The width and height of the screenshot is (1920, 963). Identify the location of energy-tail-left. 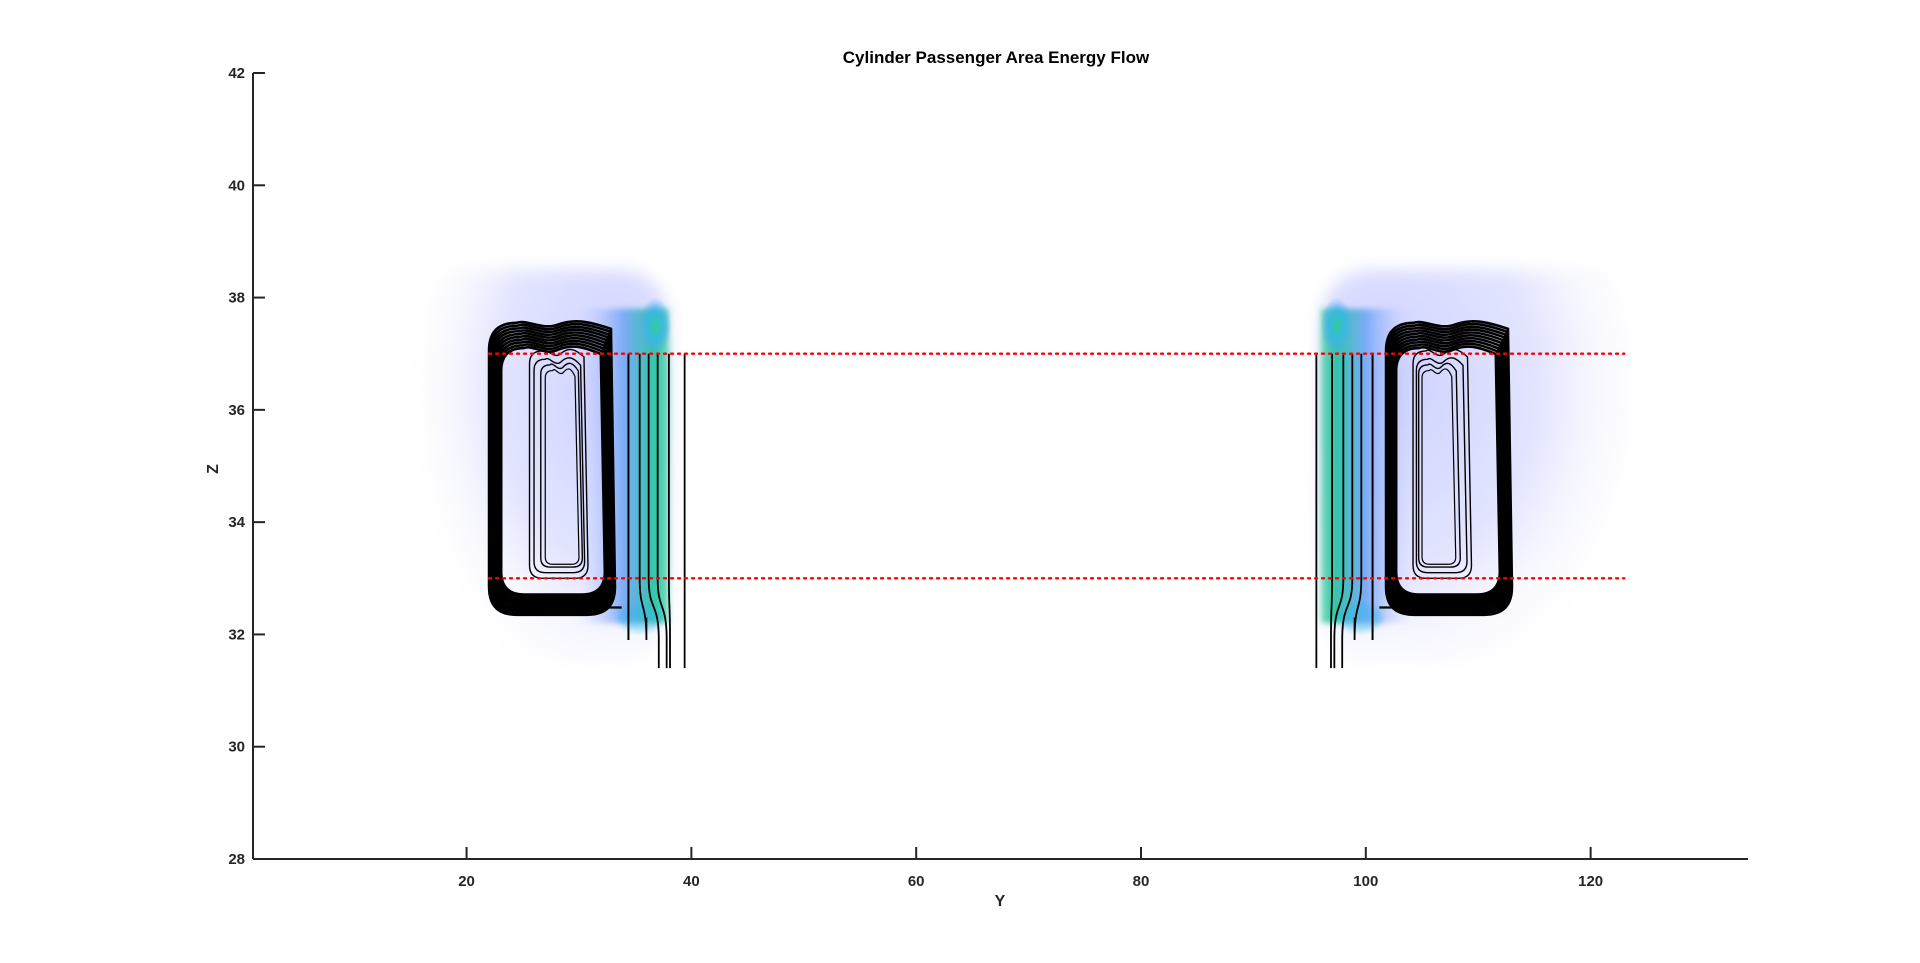
(640, 617).